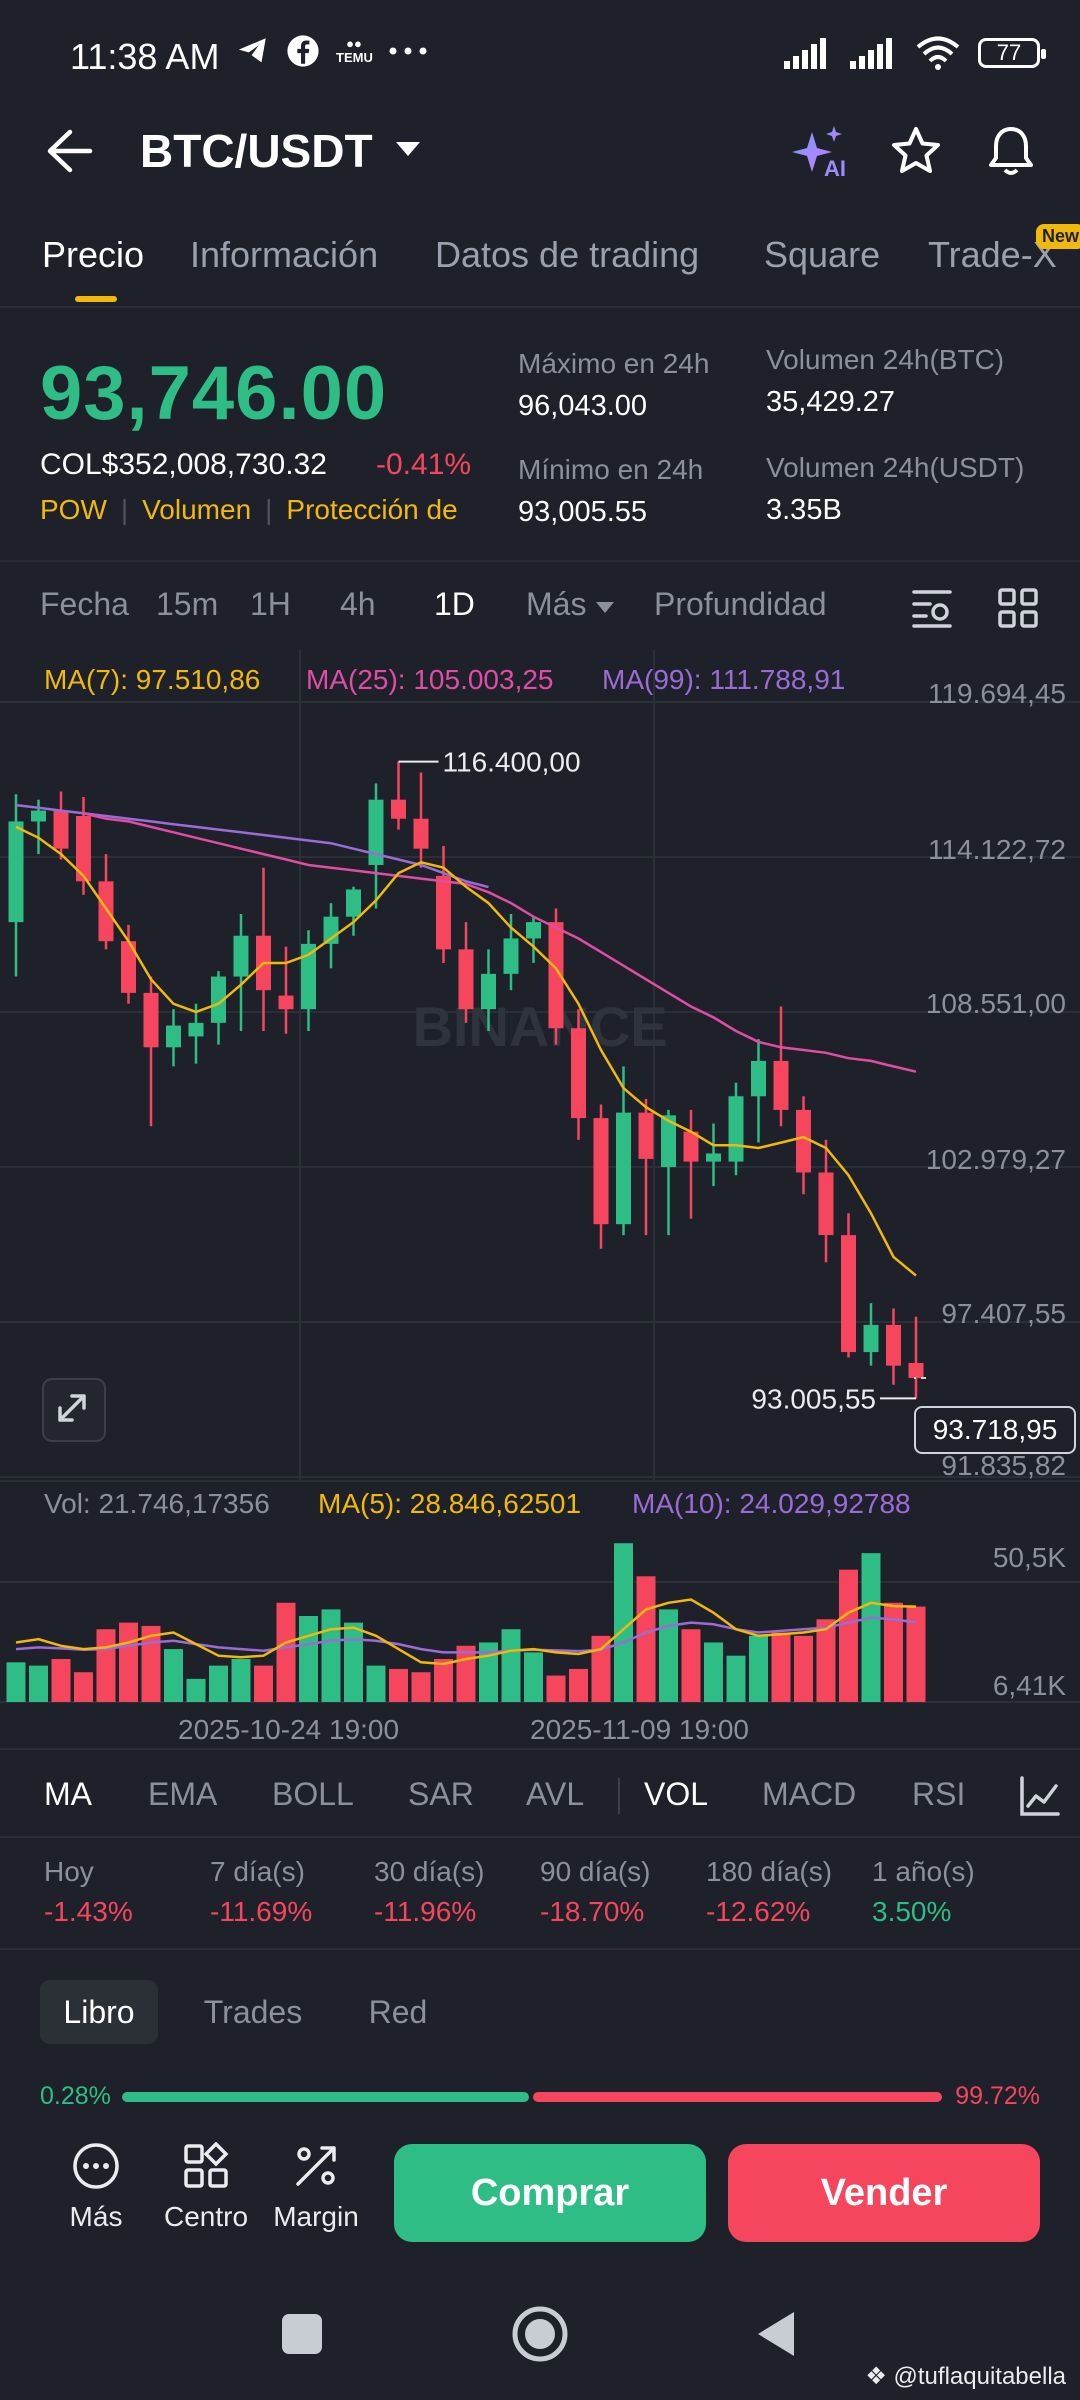  I want to click on back-arrow-icon, so click(69, 151).